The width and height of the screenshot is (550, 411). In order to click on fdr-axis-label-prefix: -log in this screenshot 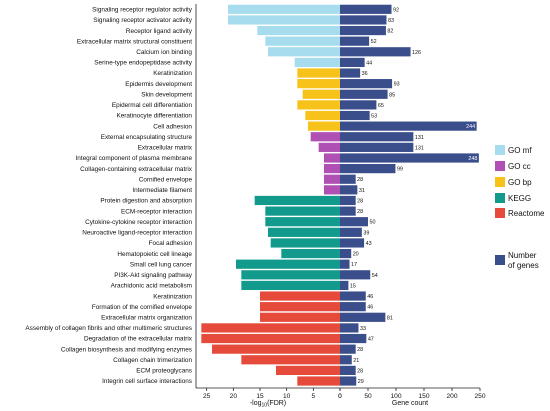, I will do `click(256, 403)`.